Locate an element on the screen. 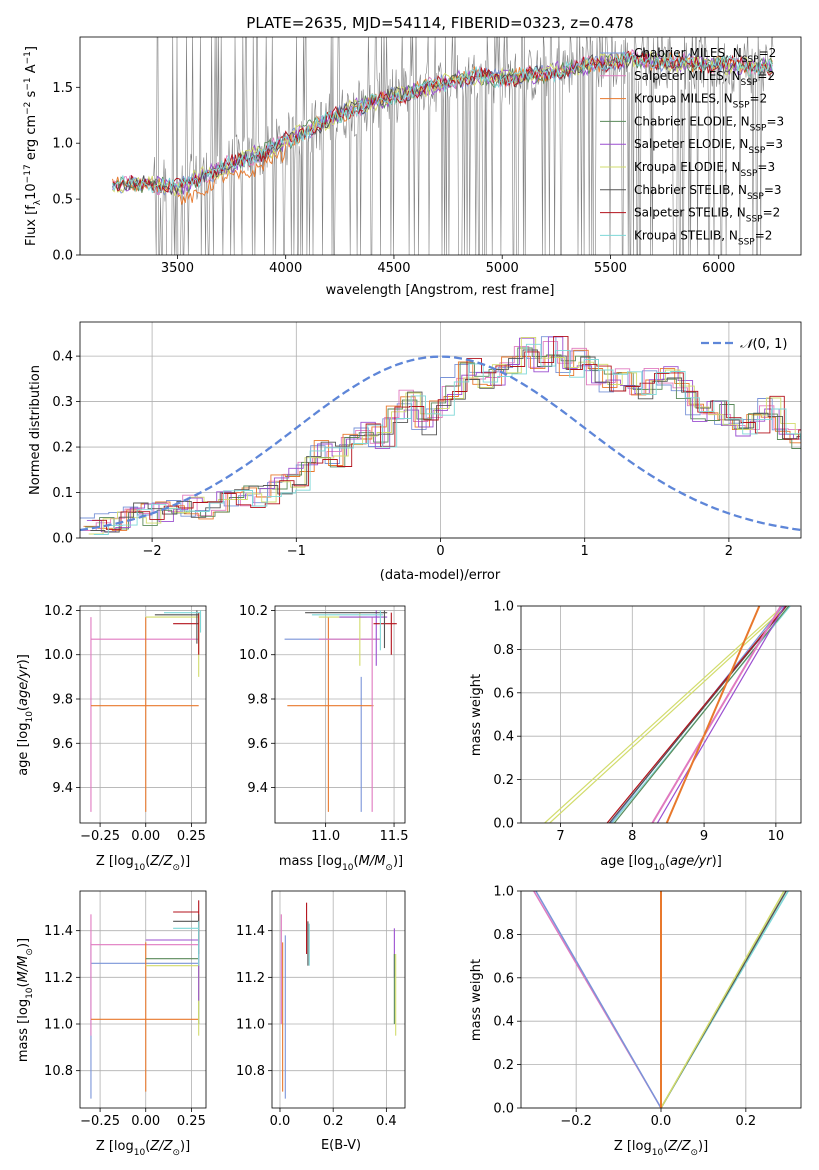 Image resolution: width=819 pixels, height=1170 pixels. x-tick-label: 0.2 is located at coordinates (333, 1121).